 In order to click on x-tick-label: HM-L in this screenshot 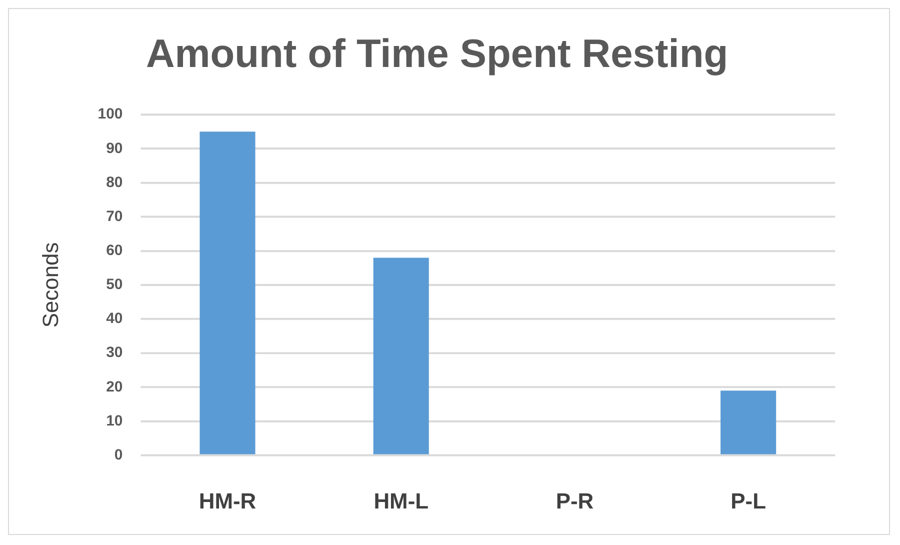, I will do `click(401, 501)`.